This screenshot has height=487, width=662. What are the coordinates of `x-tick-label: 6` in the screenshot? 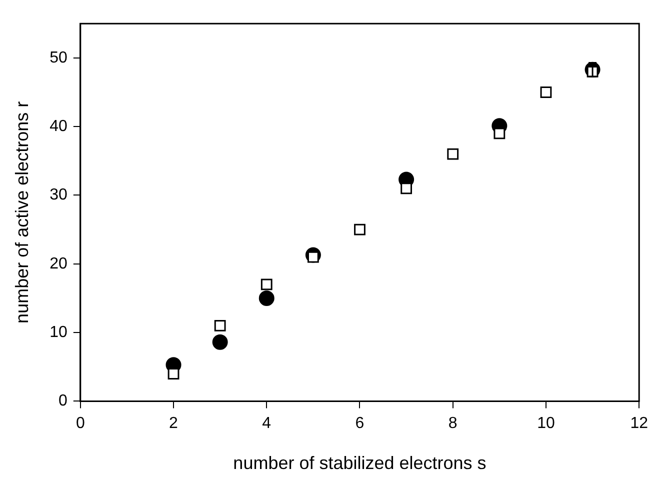 It's located at (359, 423).